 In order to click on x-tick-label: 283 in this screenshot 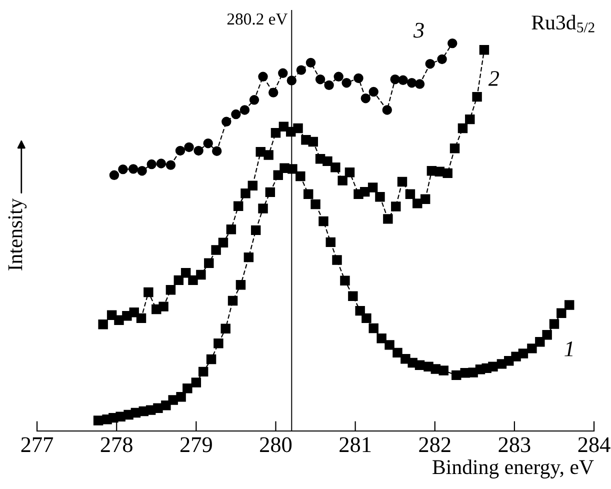, I will do `click(514, 444)`.